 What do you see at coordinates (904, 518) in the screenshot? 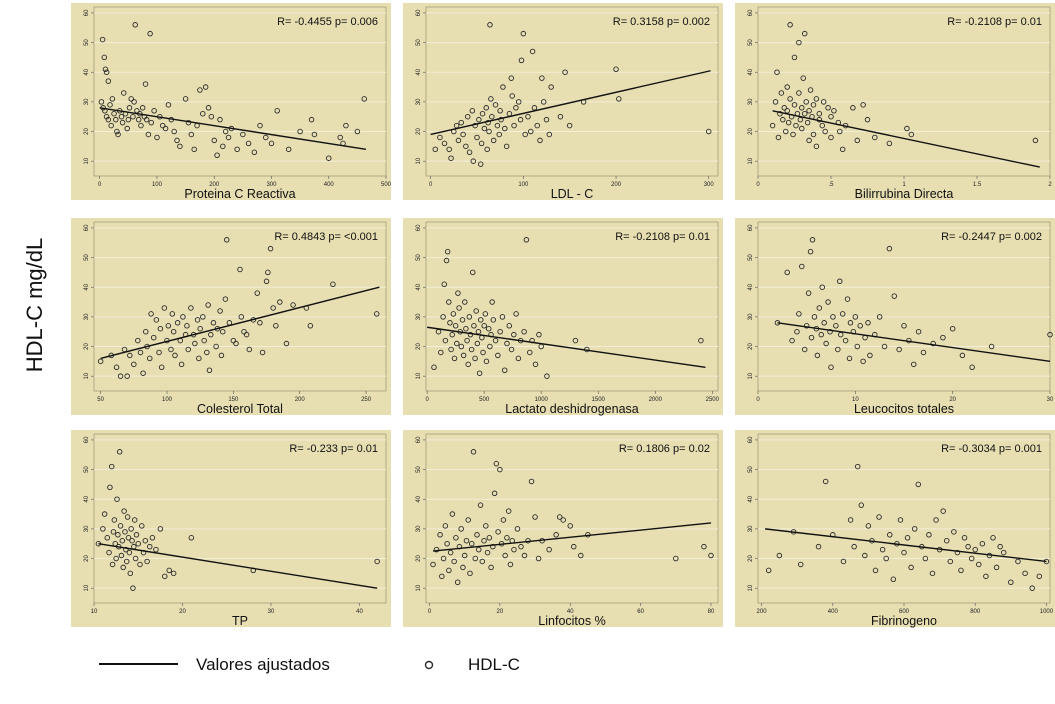
I see `panel-plot-area` at bounding box center [904, 518].